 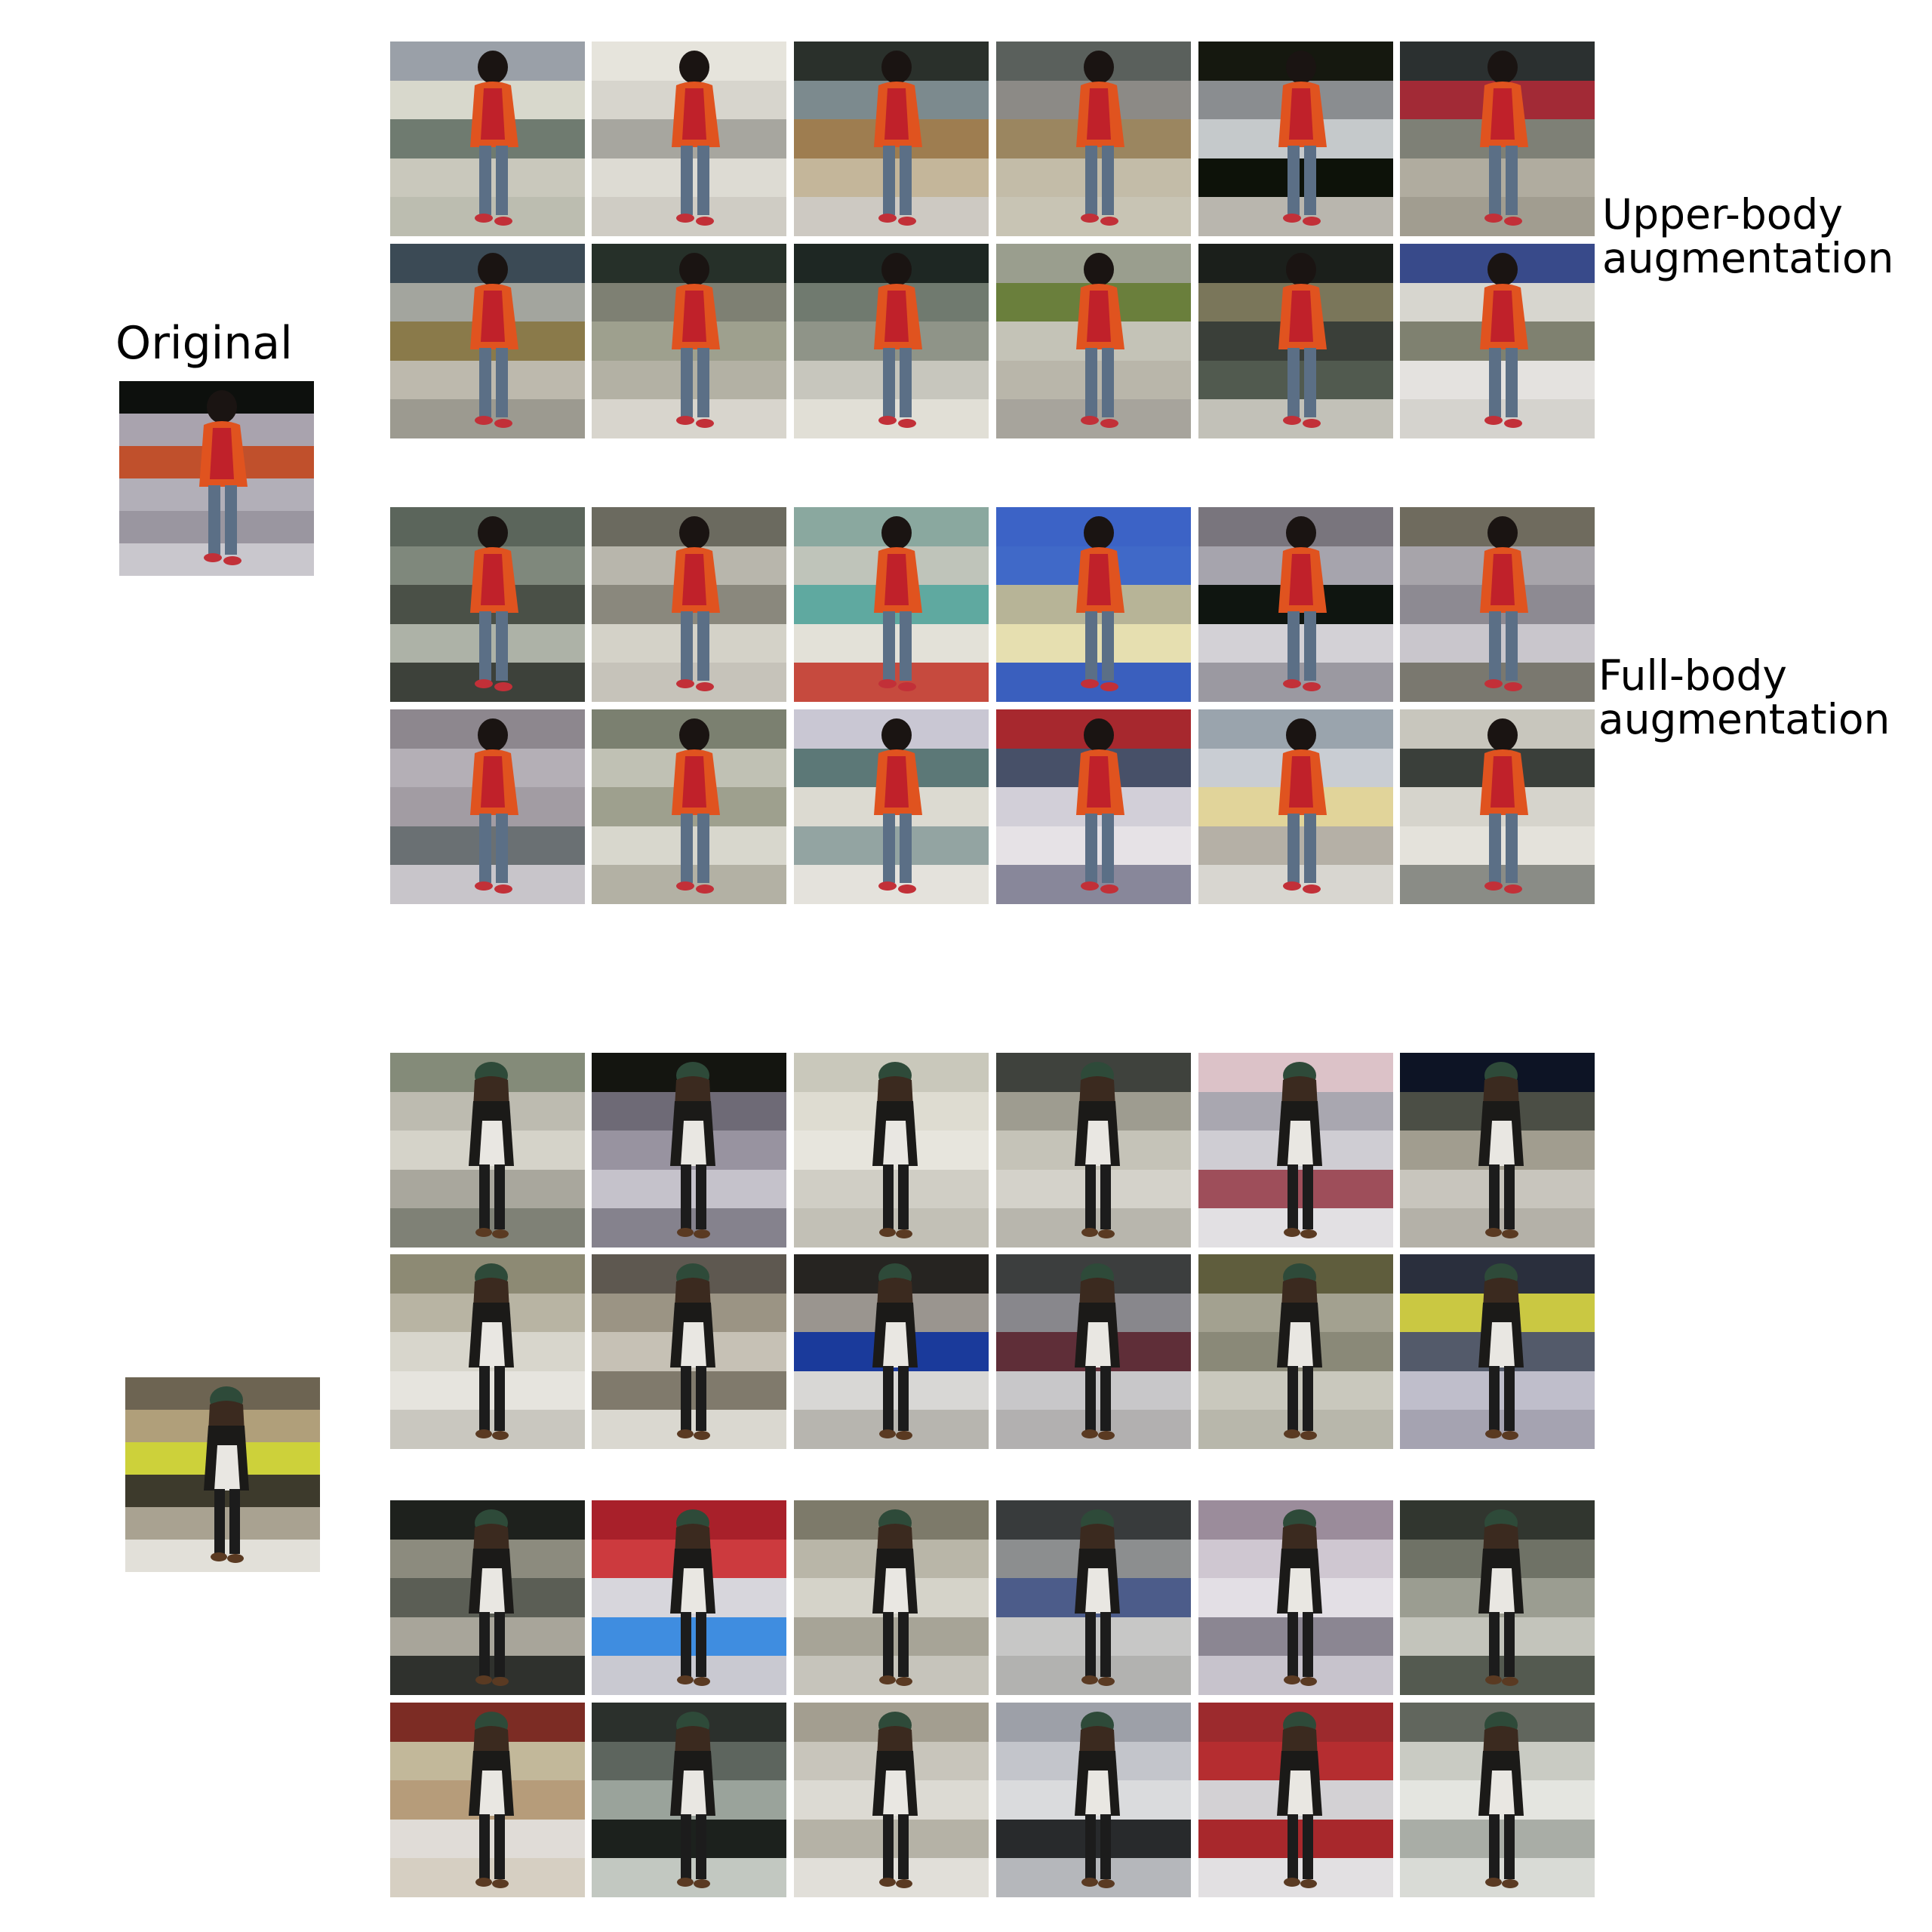 I want to click on full-body-augmentation-label: Full-body augmentation, so click(x=1744, y=697).